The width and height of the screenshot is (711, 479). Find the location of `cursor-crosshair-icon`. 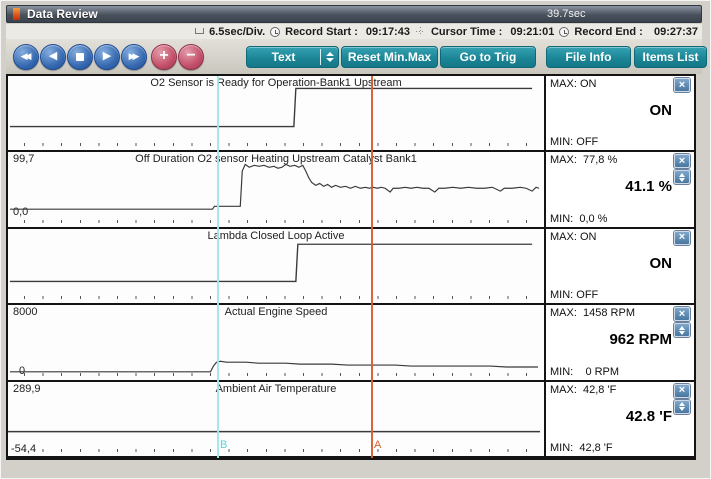

cursor-crosshair-icon is located at coordinates (420, 31).